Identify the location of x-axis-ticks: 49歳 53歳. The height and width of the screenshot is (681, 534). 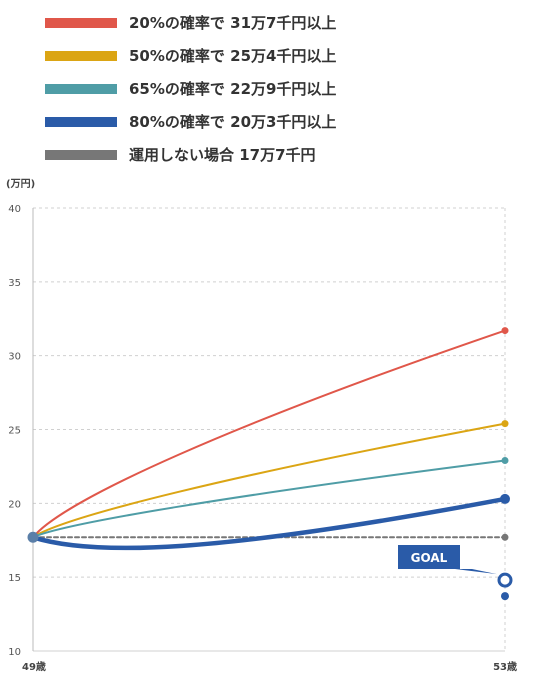
(269, 666).